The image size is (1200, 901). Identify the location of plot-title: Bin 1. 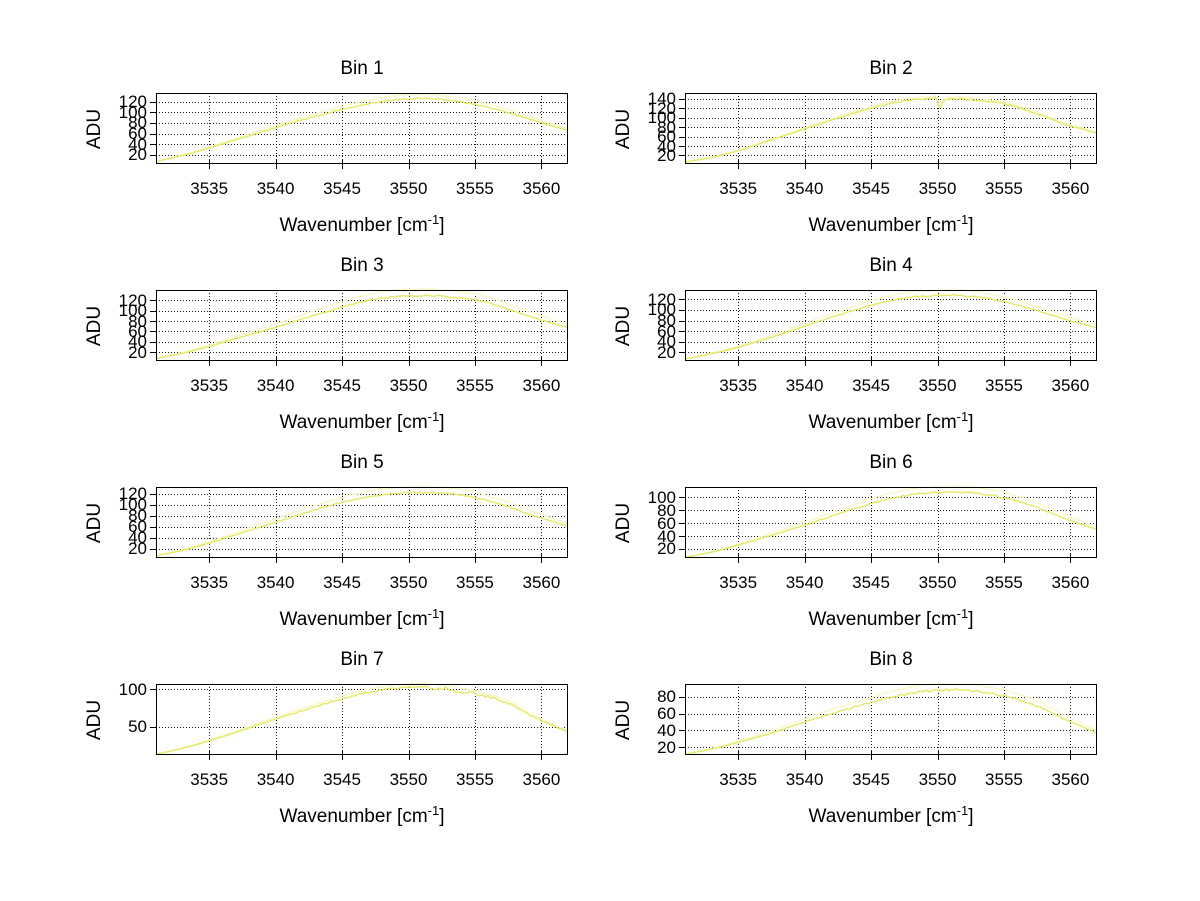
(362, 68).